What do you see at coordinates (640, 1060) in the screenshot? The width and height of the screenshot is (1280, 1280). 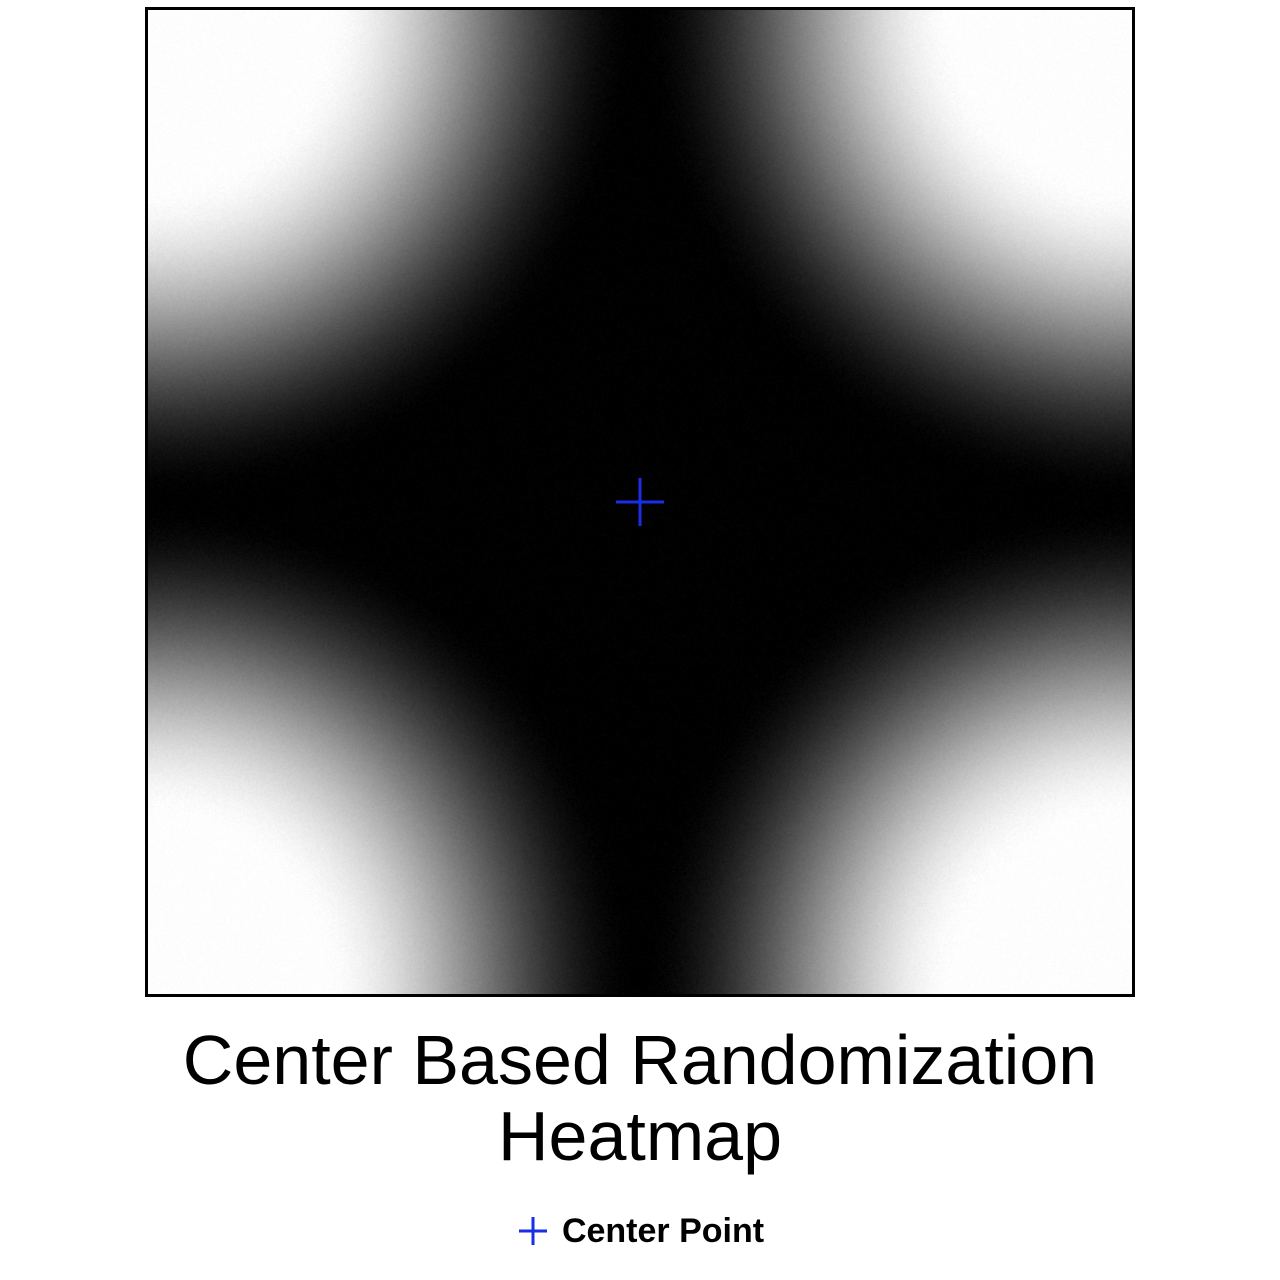 I see `chart-title-line-1: Center Based Randomization` at bounding box center [640, 1060].